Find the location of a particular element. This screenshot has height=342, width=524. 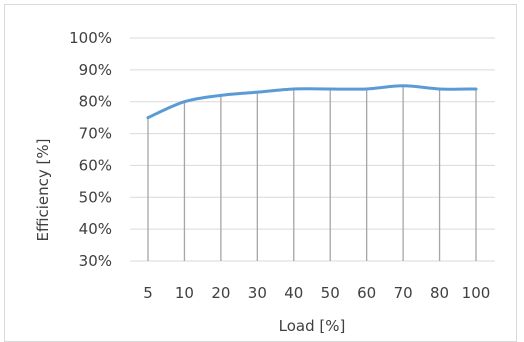

series-line is located at coordinates (312, 102).